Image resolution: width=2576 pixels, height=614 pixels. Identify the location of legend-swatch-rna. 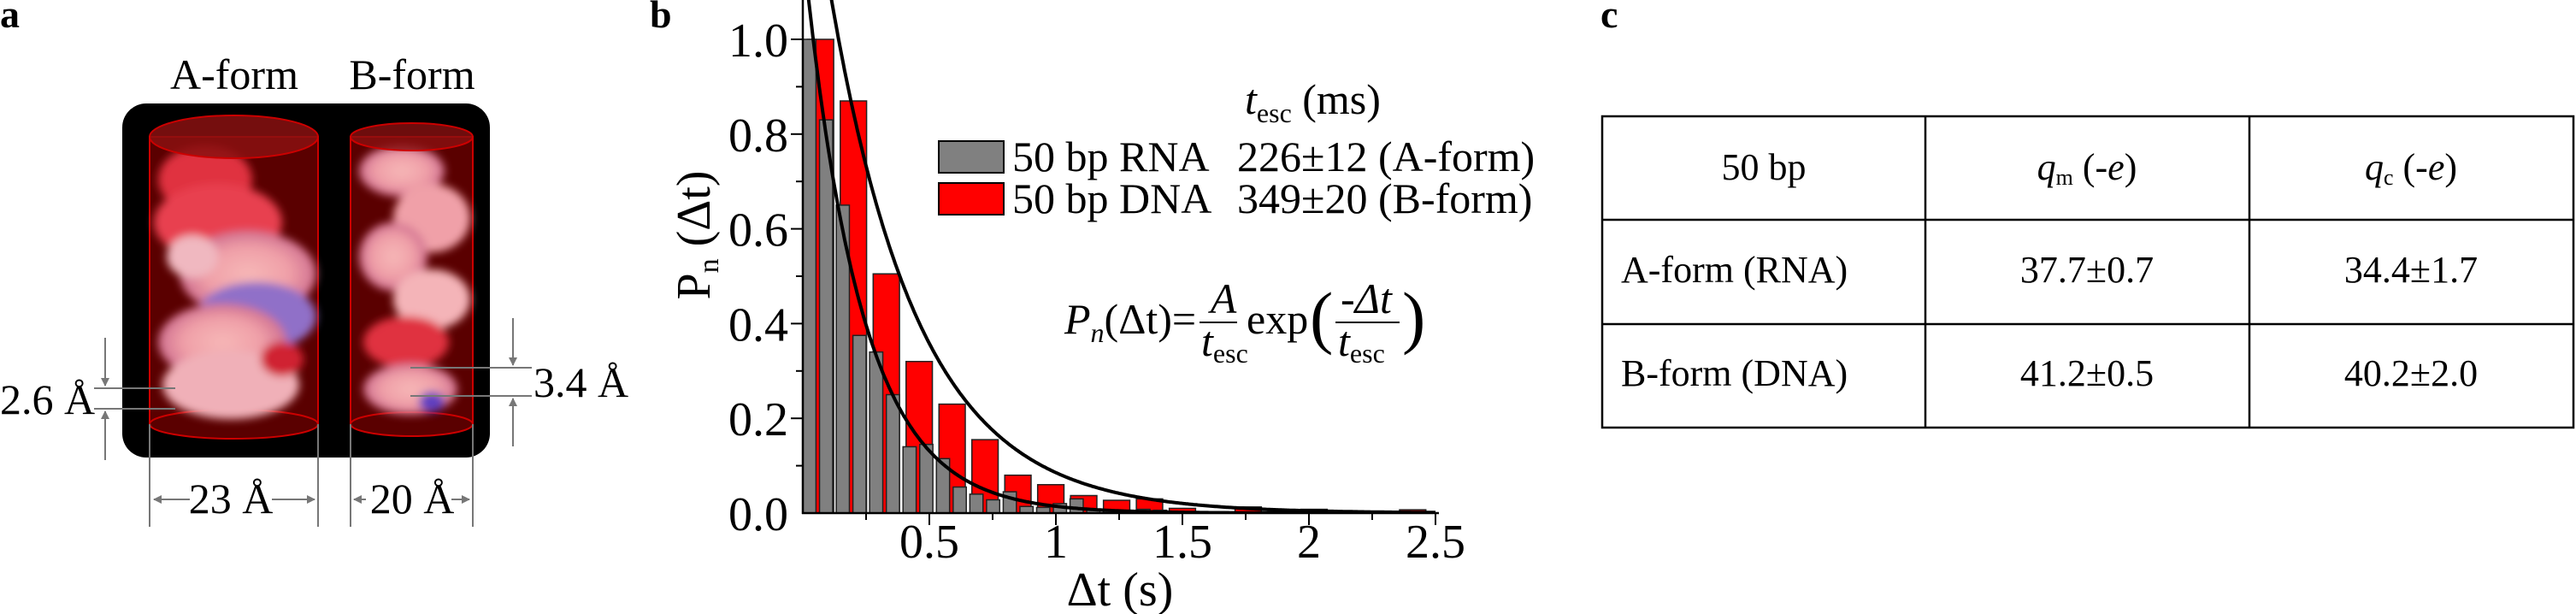
(971, 157).